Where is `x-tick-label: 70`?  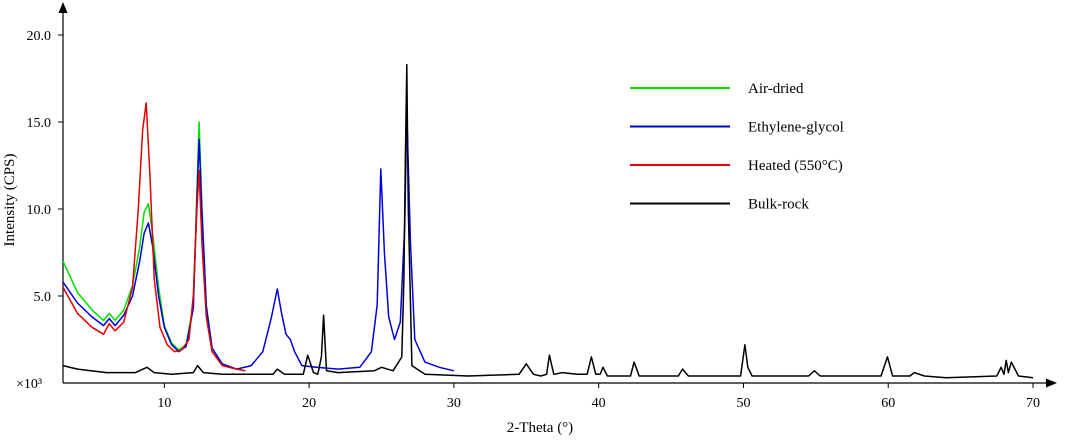
x-tick-label: 70 is located at coordinates (1033, 403).